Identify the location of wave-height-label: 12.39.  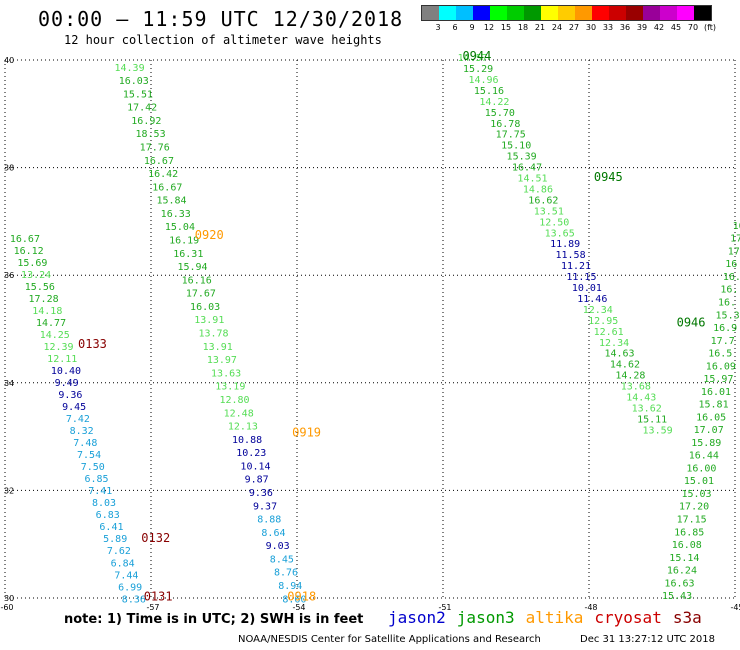
(58, 347).